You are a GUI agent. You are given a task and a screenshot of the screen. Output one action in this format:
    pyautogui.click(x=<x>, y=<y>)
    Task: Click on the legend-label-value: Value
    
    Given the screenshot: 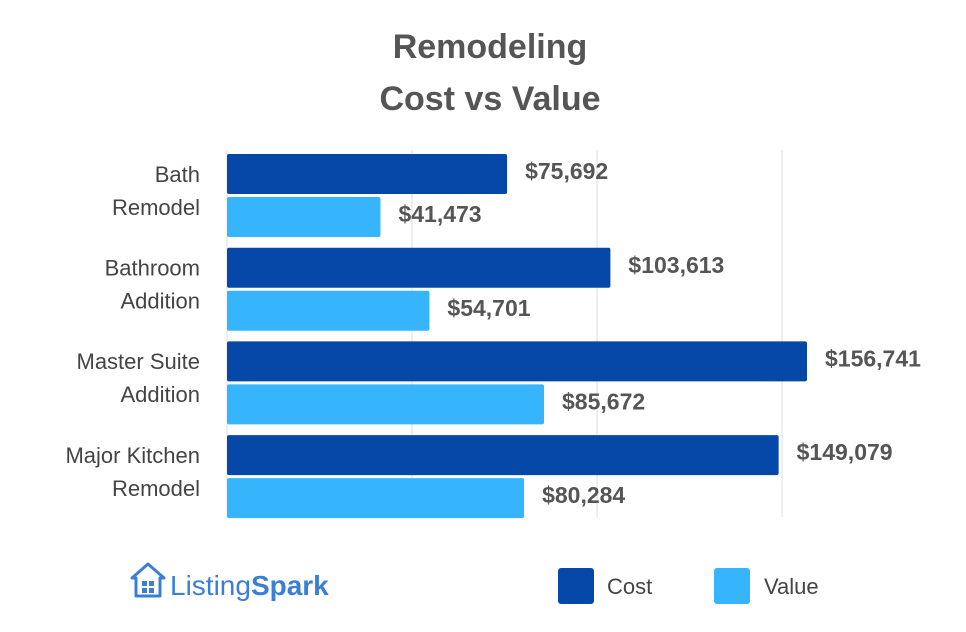 What is the action you would take?
    pyautogui.click(x=791, y=586)
    